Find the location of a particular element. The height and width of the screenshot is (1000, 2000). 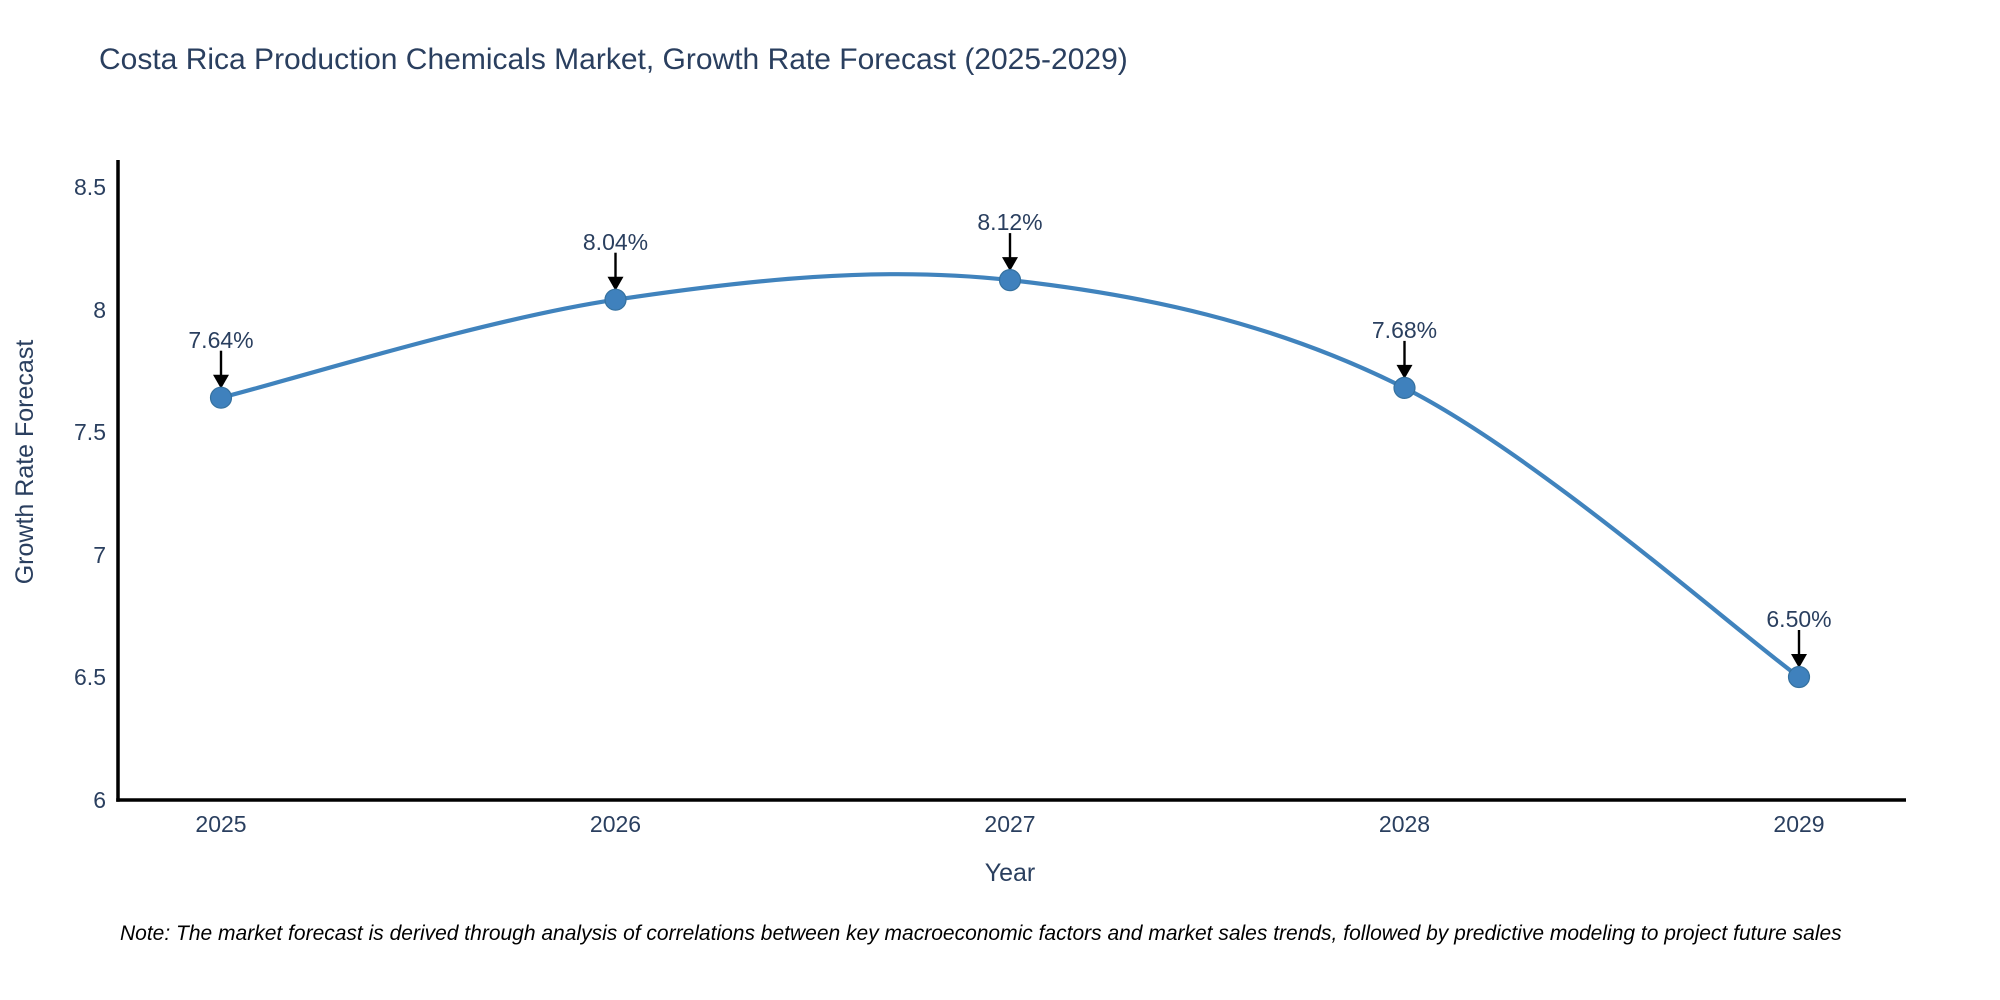

point-annotation: 7.64% is located at coordinates (221, 339).